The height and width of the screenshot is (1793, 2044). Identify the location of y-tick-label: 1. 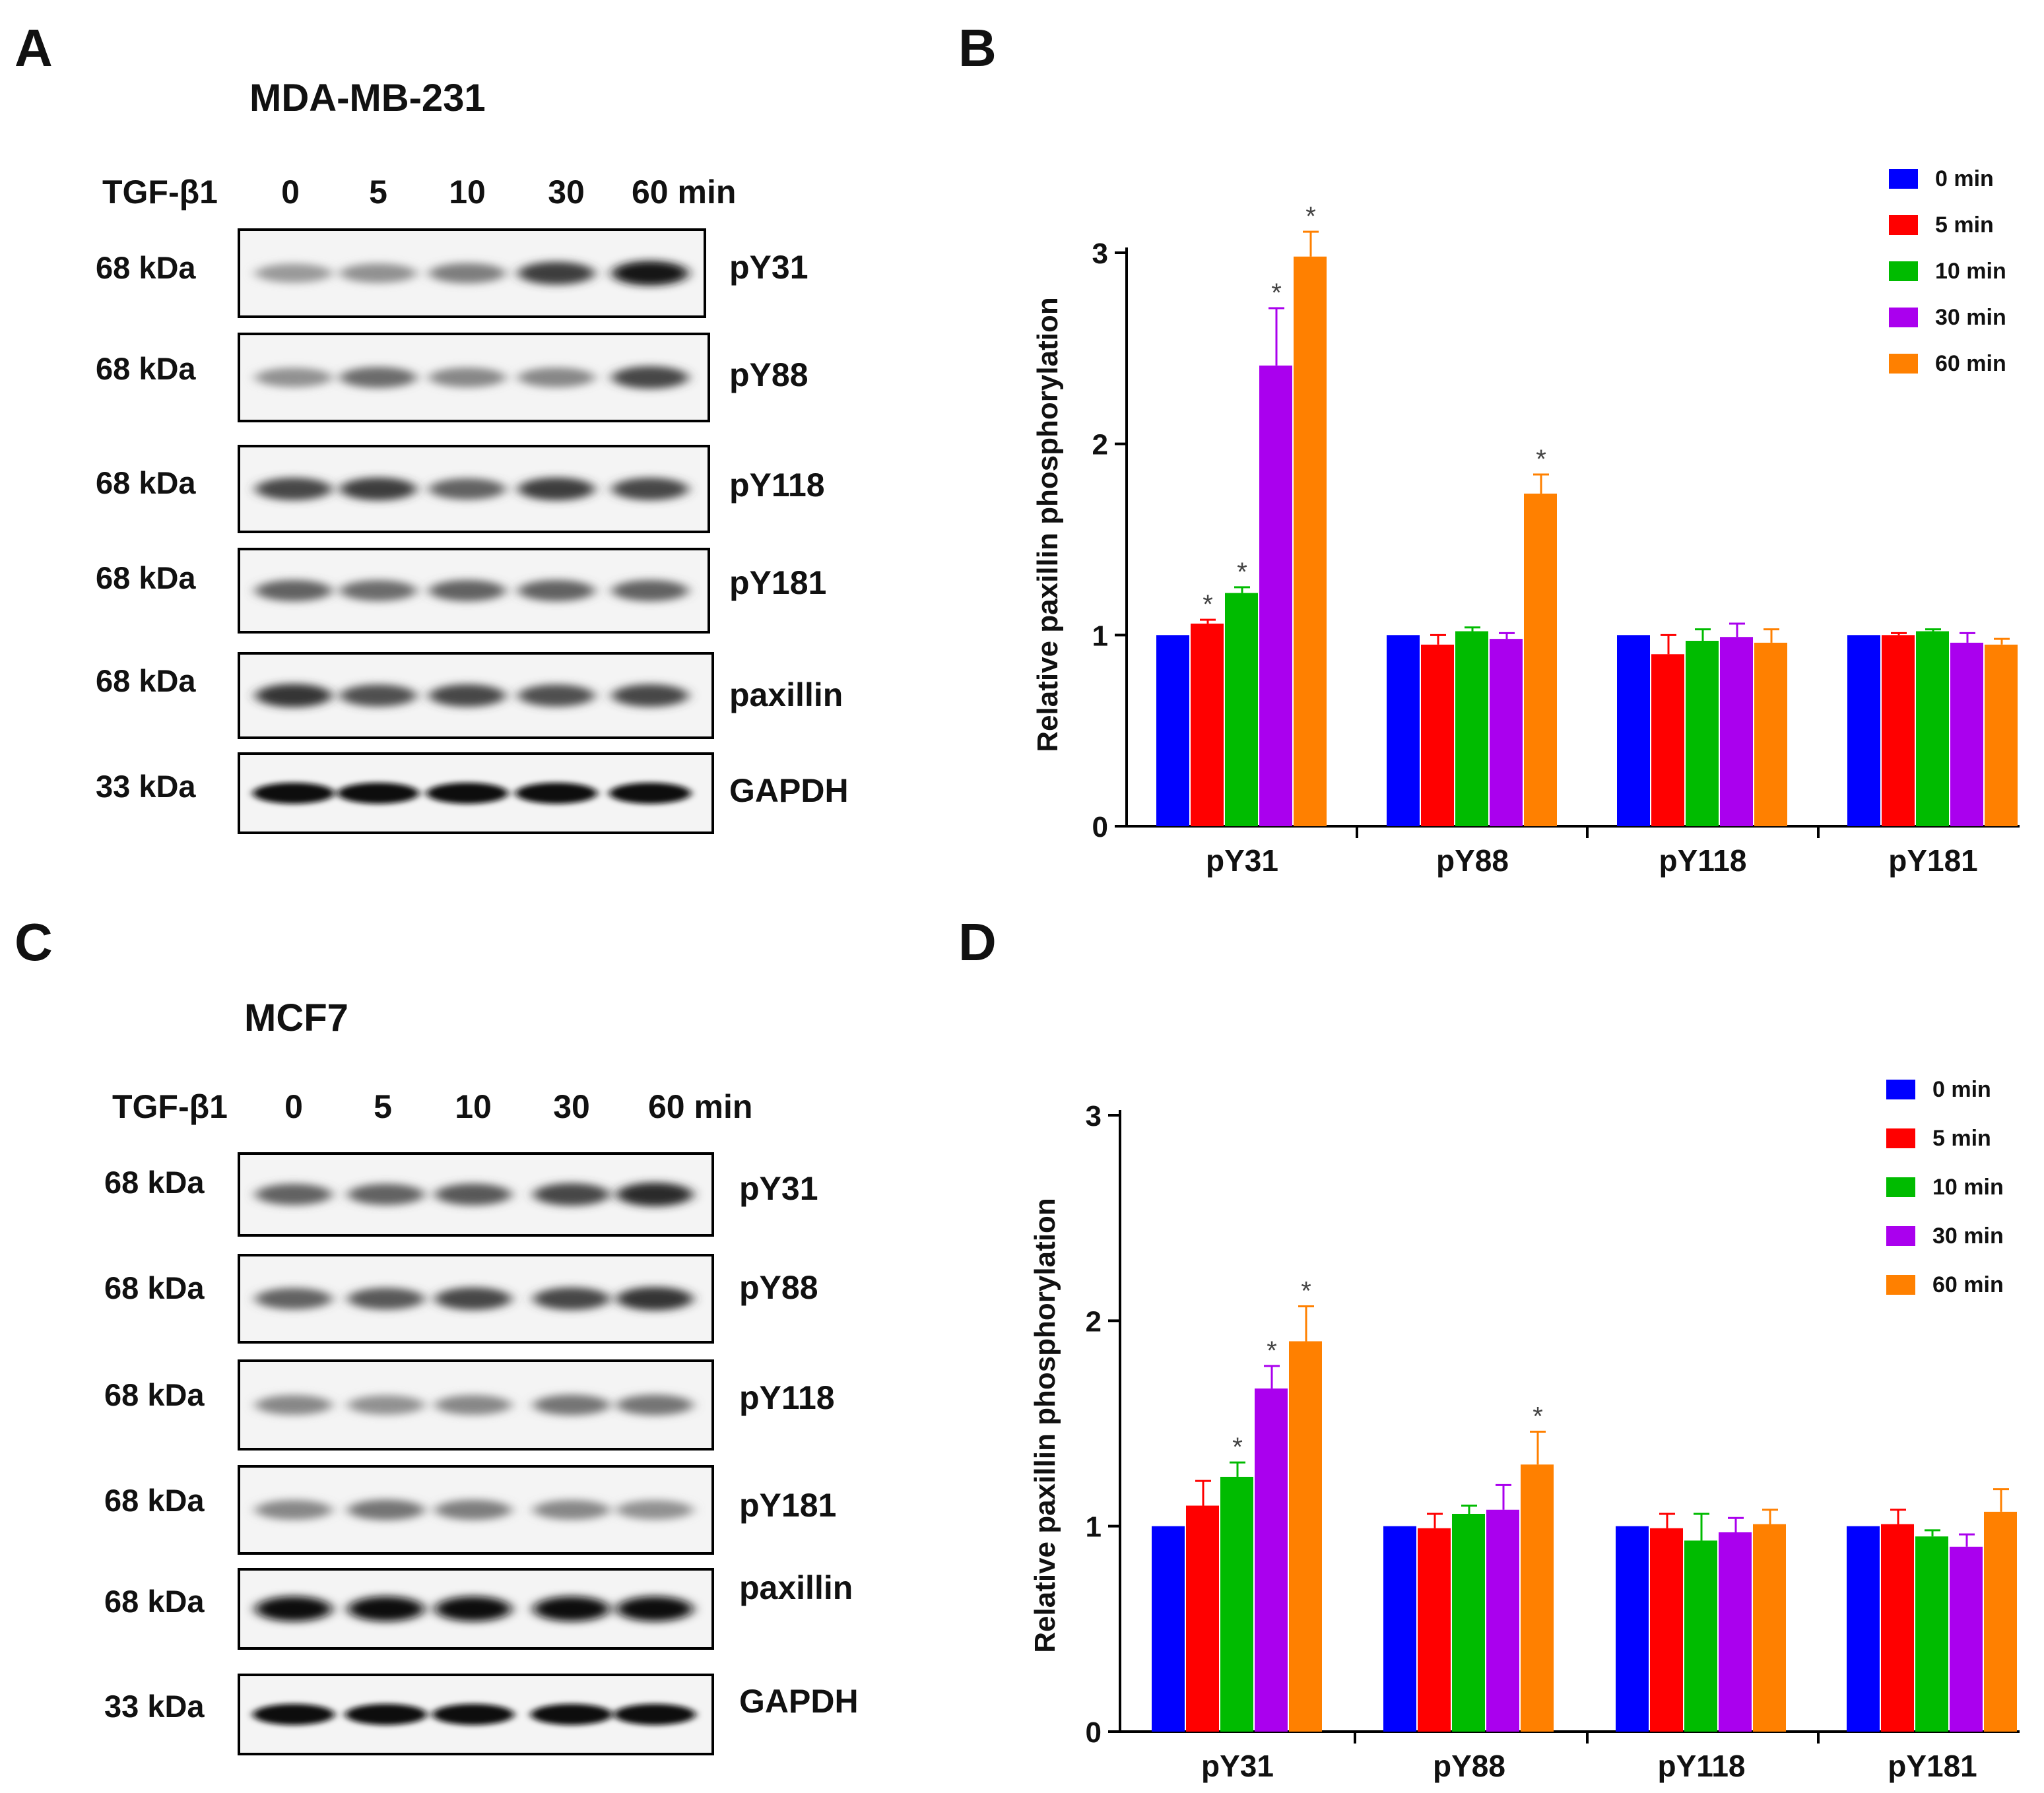
(1094, 1527).